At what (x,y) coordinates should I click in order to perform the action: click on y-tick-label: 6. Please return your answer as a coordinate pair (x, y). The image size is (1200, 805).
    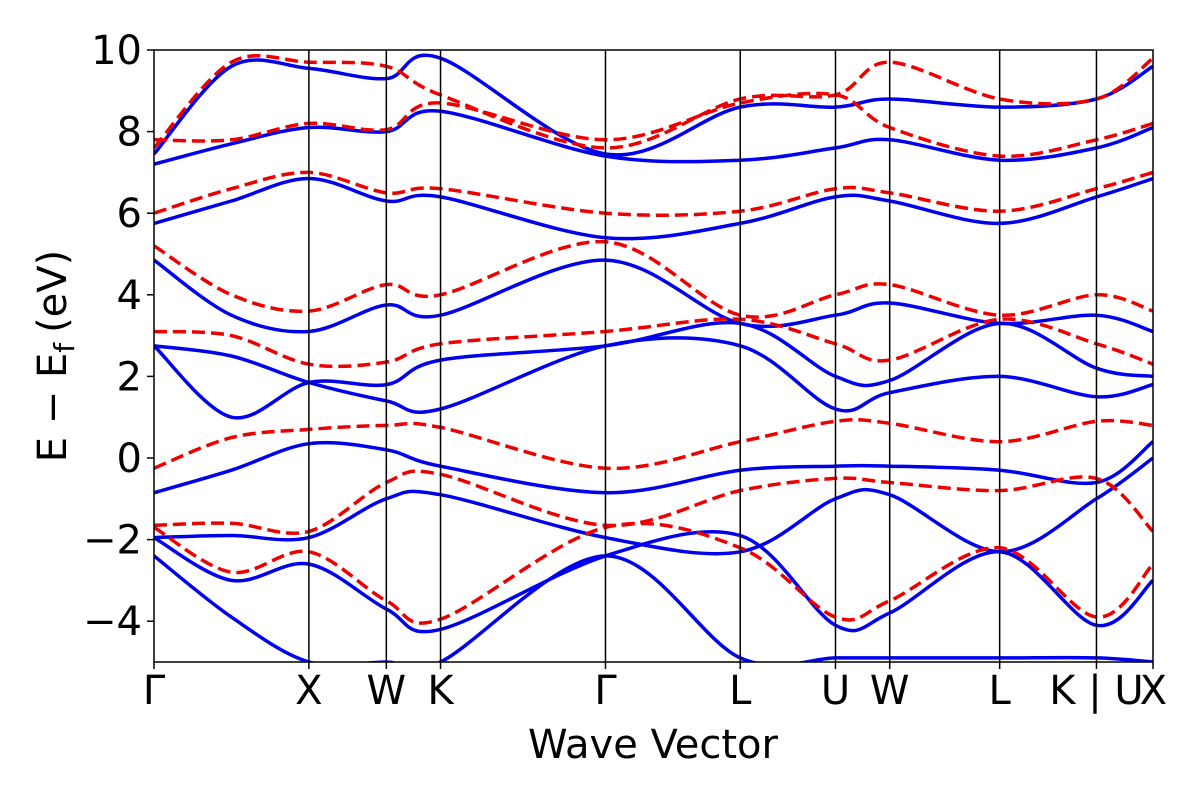
    Looking at the image, I should click on (129, 214).